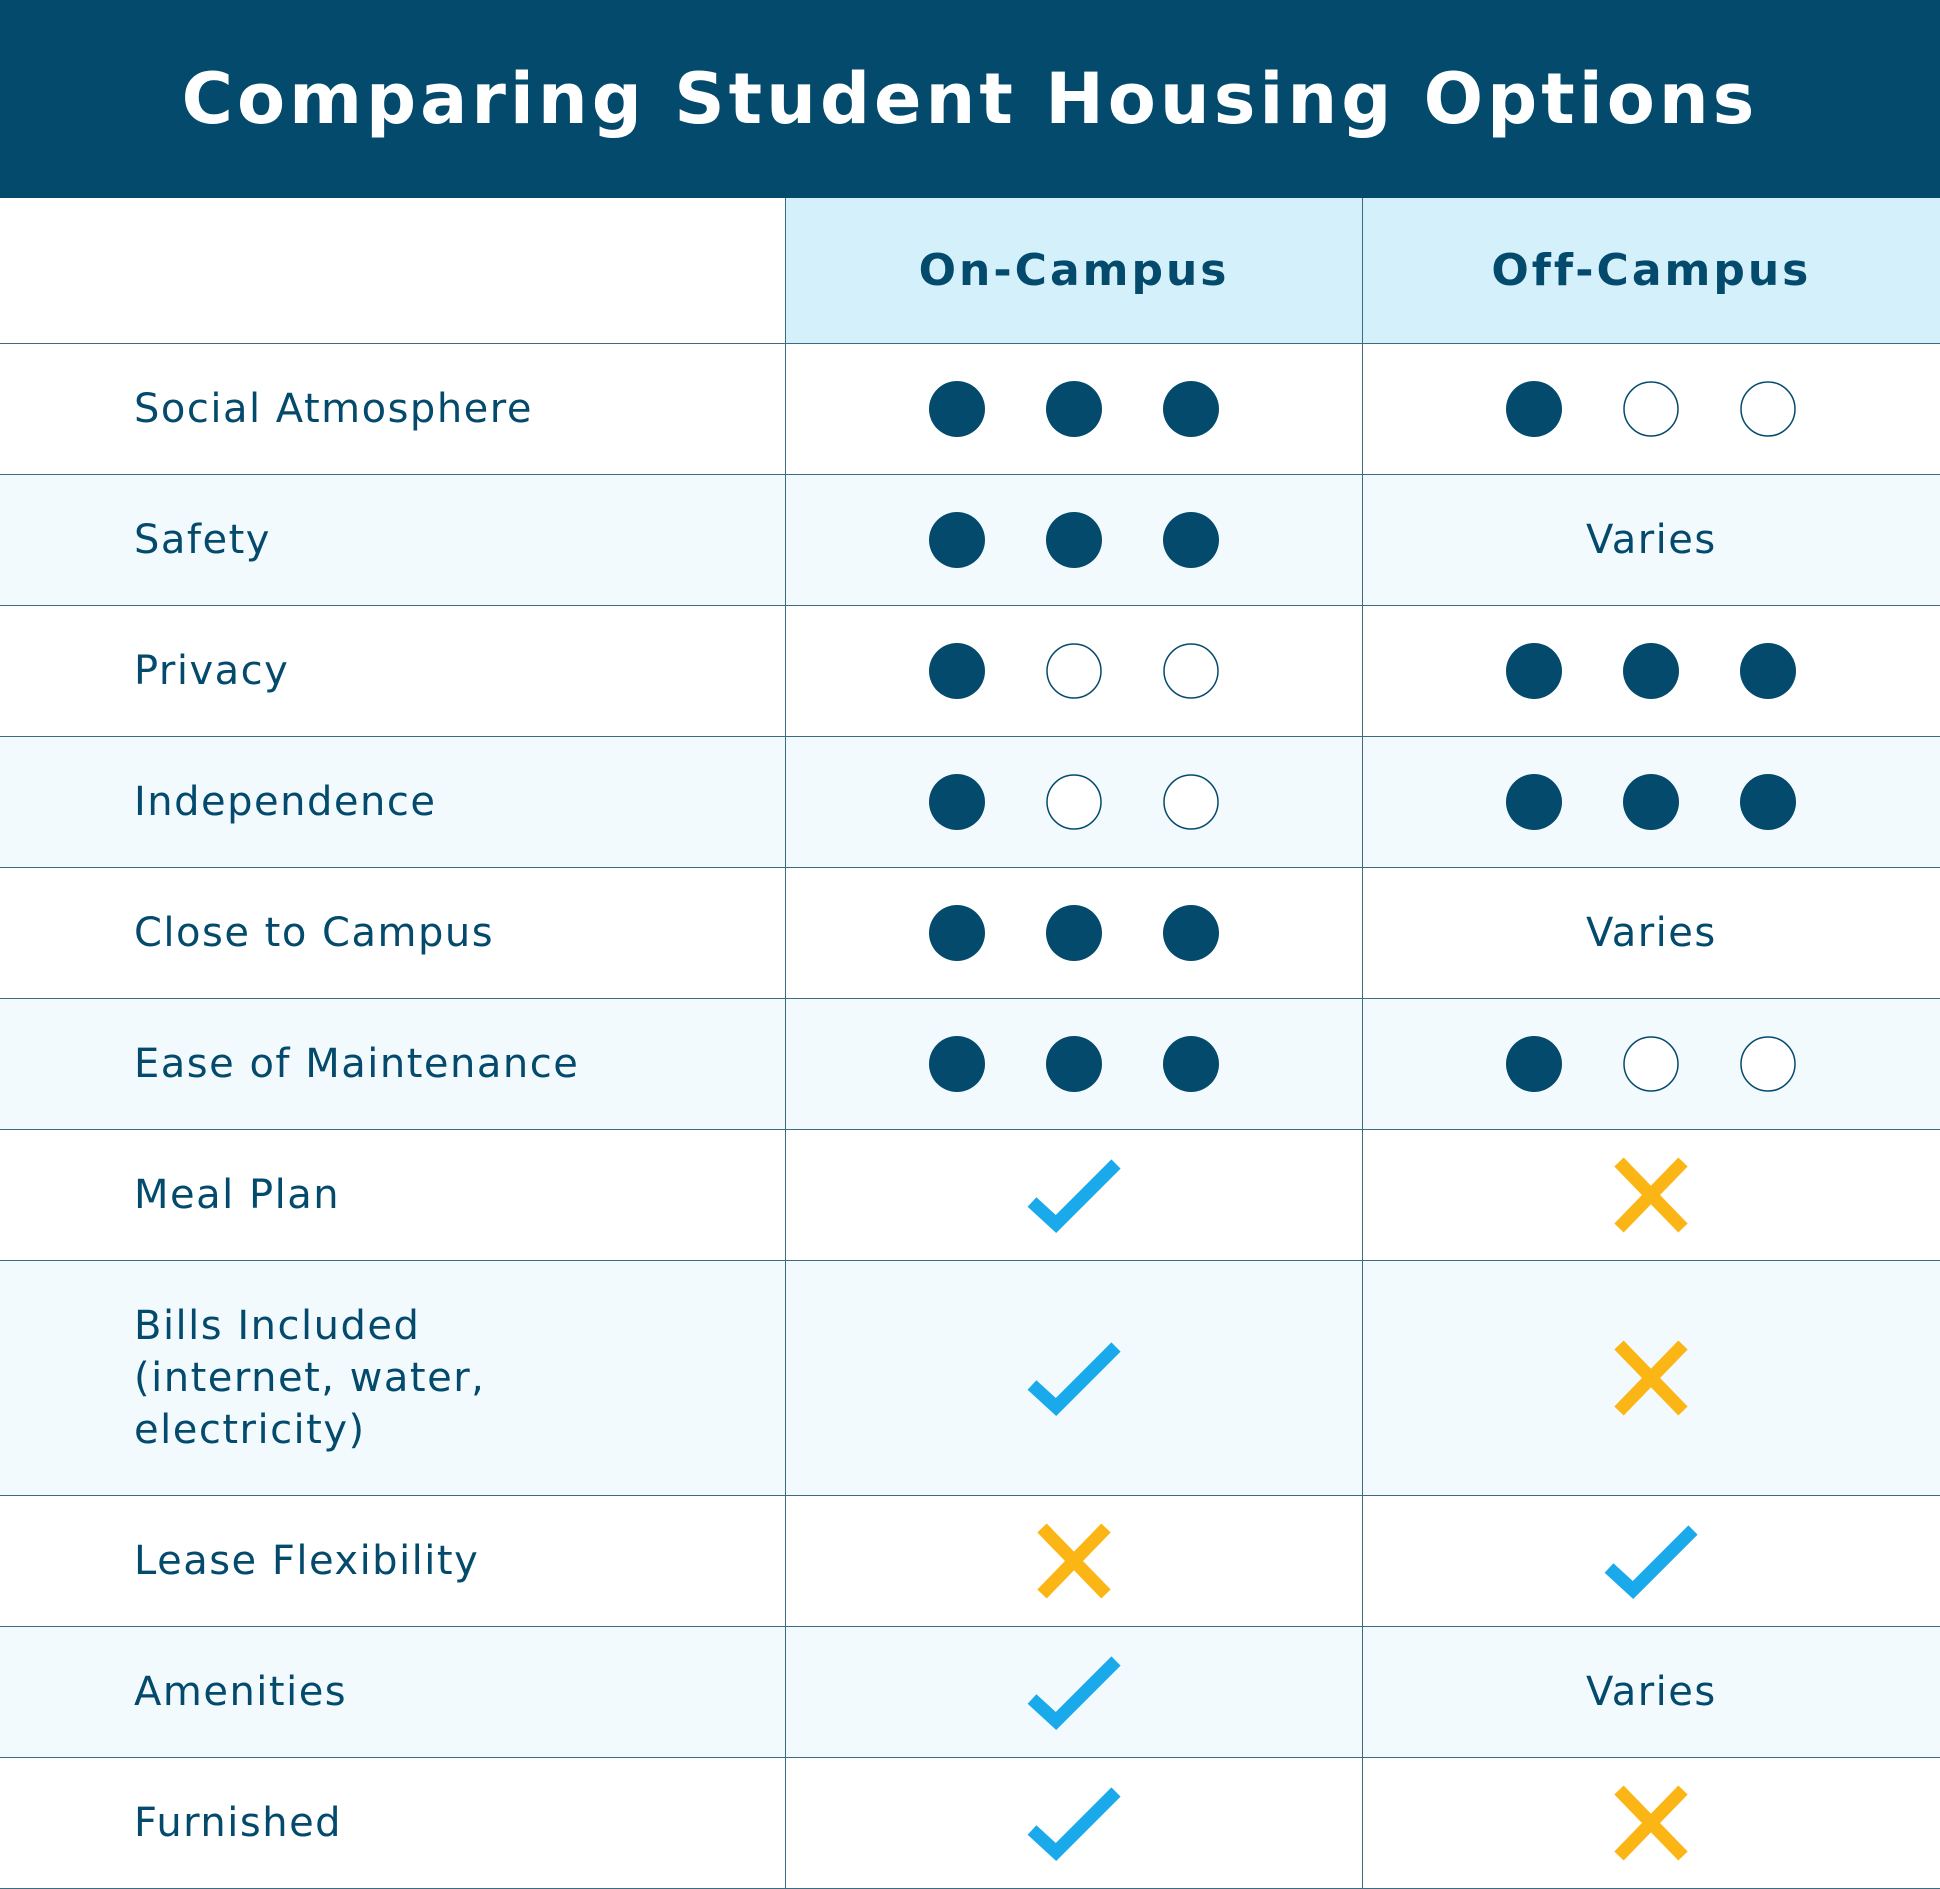  I want to click on title-banner: Comparing Student Housing Options, so click(970, 99).